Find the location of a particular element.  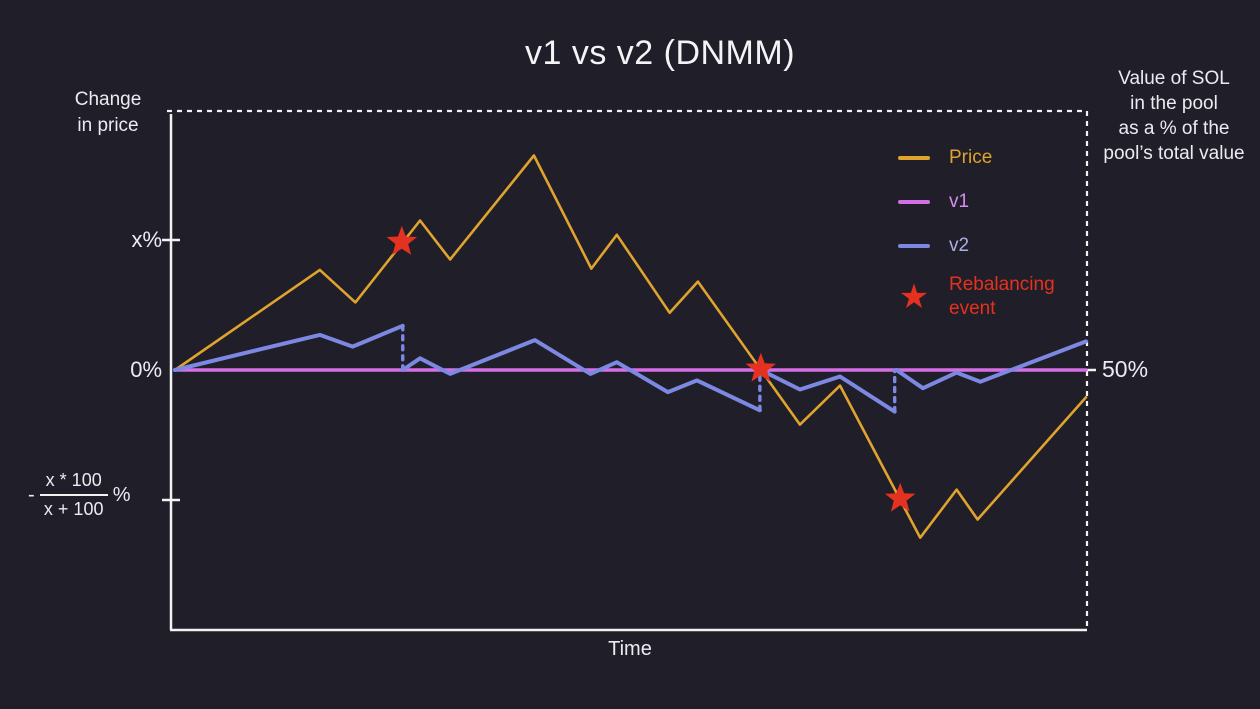

chart-title: v1 vs v2 (DNMM) is located at coordinates (660, 53).